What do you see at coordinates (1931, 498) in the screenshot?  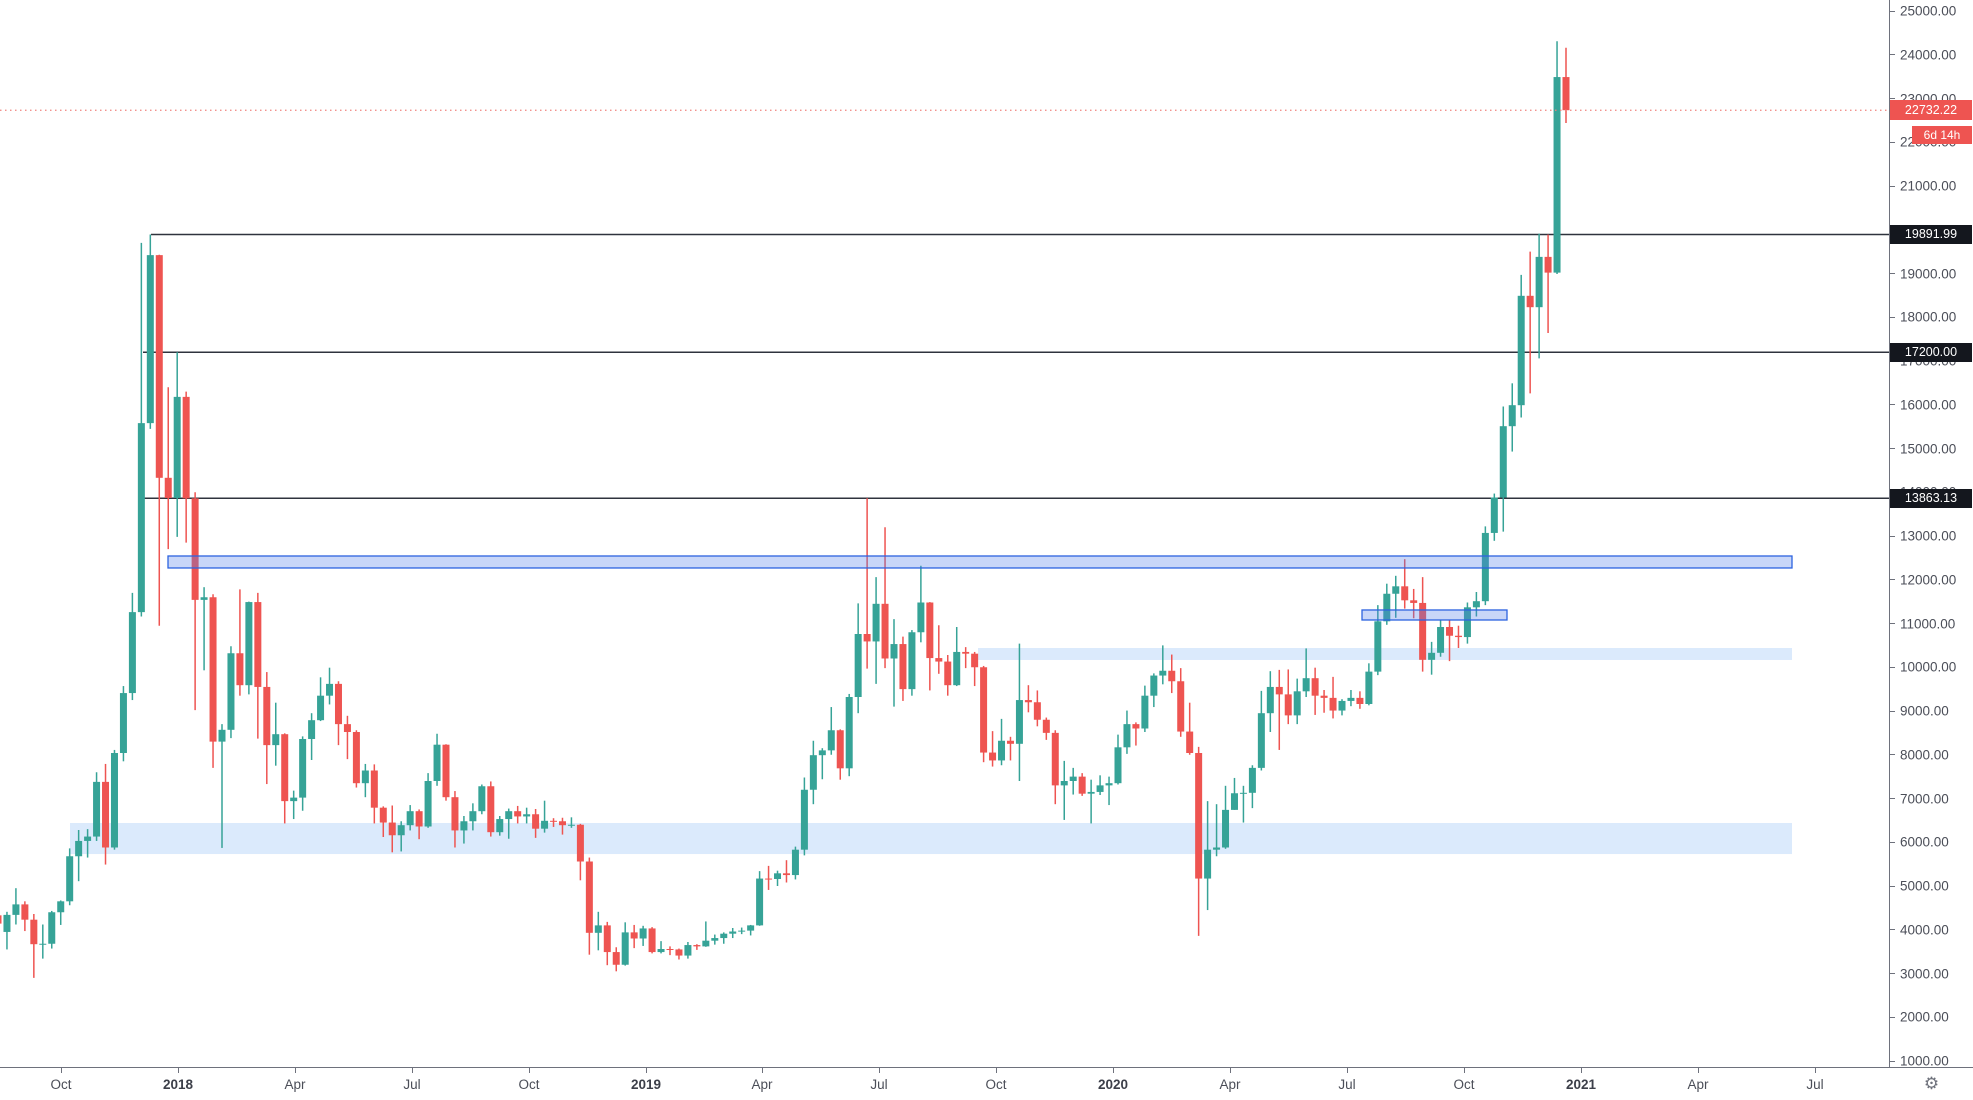 I see `level-price-label: 13863.13` at bounding box center [1931, 498].